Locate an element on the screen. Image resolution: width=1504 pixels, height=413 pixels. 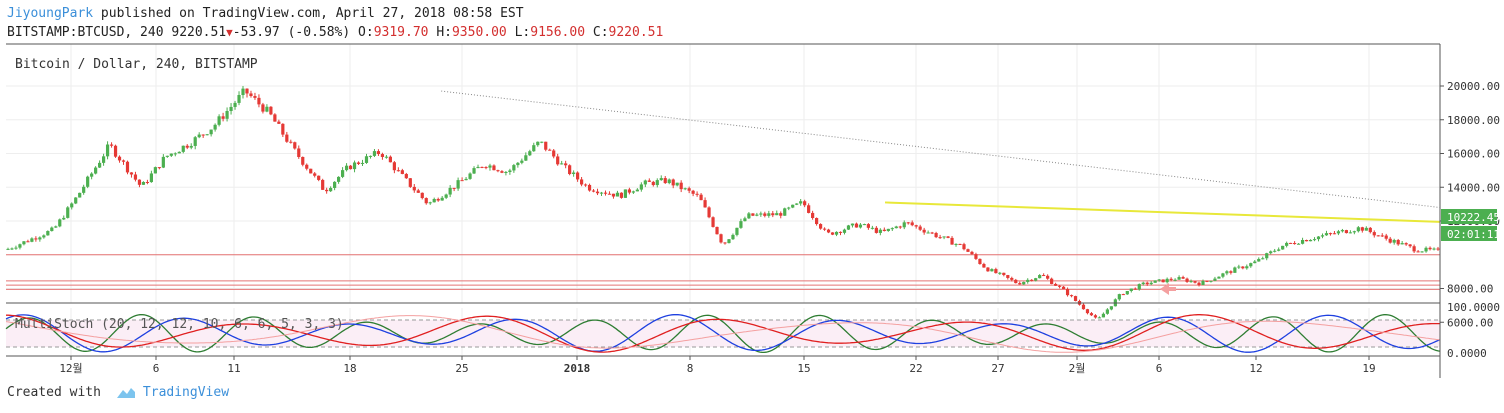
x-tick-label: 12 is located at coordinates (1255, 368).